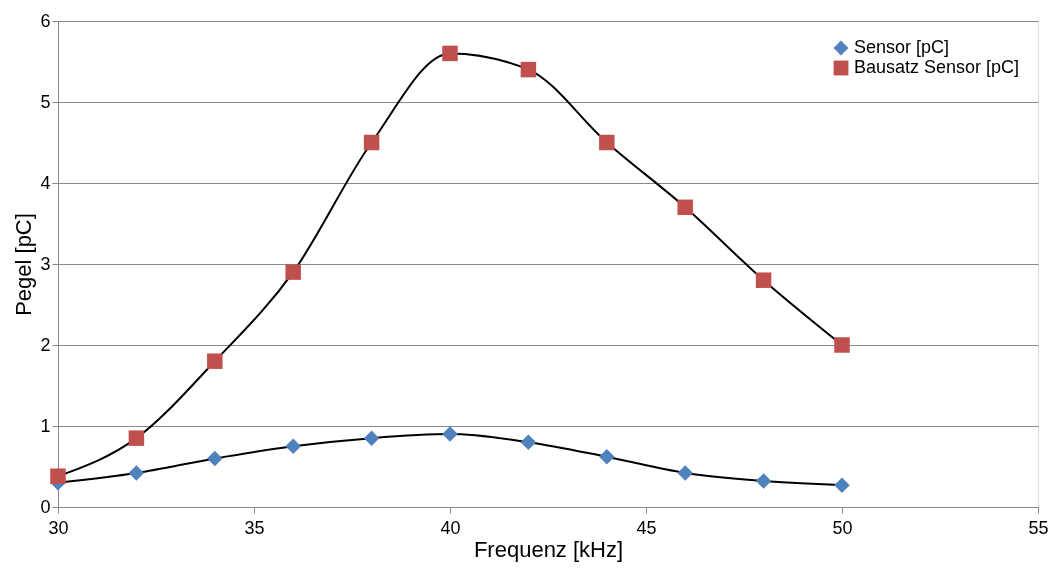 Image resolution: width=1061 pixels, height=572 pixels. Describe the element at coordinates (548, 549) in the screenshot. I see `x-axis-title: Frequenz [kHz]` at that location.